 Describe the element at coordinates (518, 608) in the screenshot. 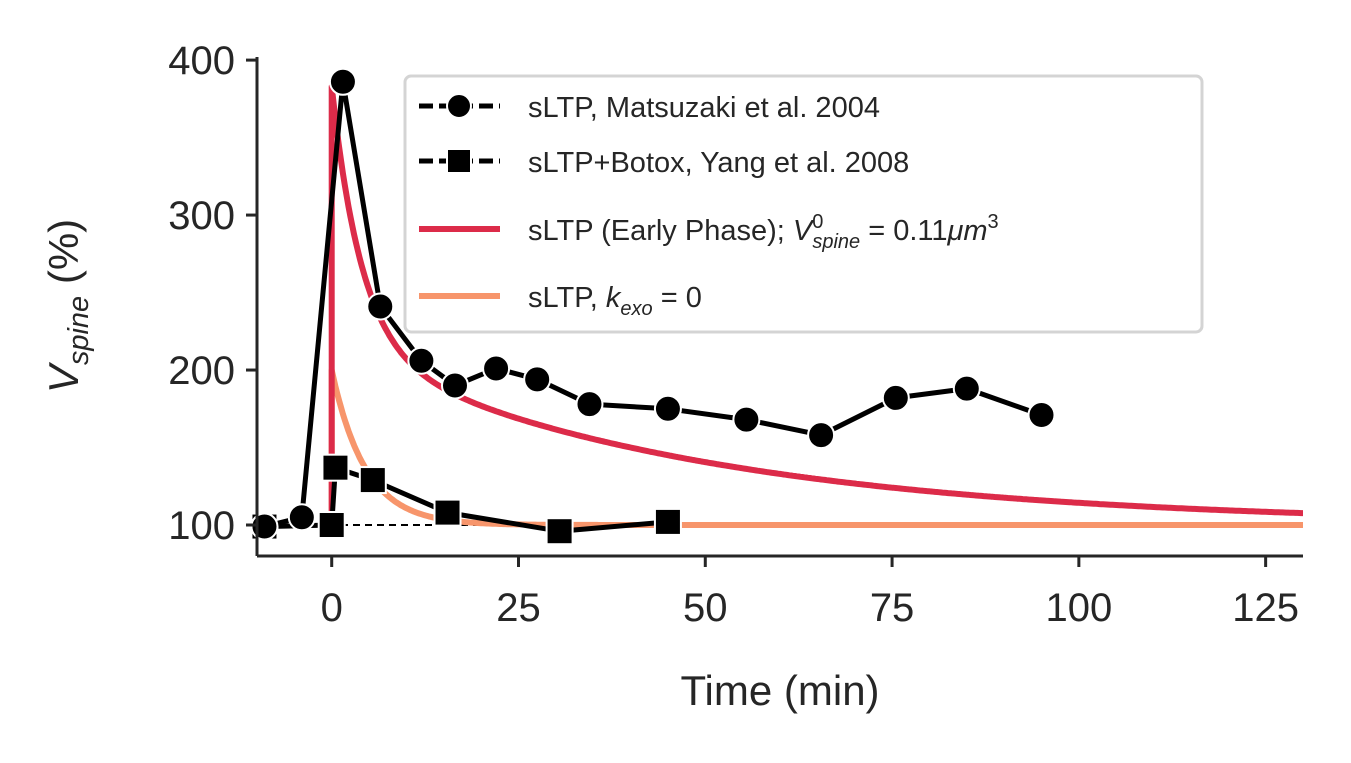

I see `x-tick-label: 25` at that location.